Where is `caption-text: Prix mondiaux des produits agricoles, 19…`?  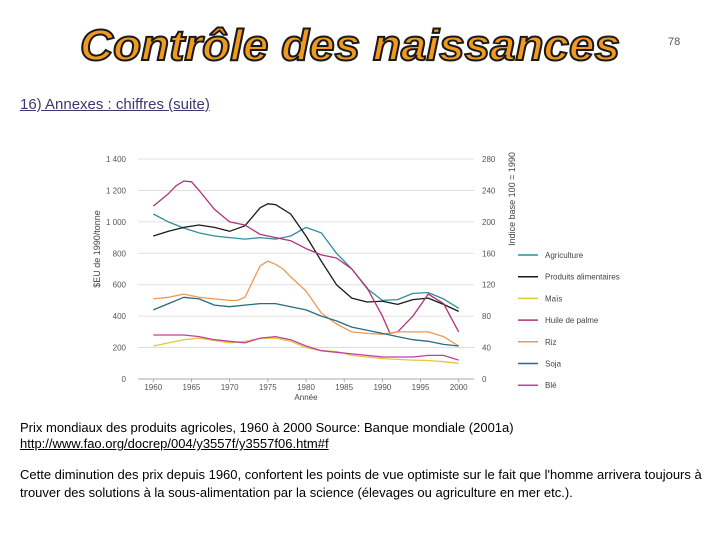
caption-text: Prix mondiaux des produits agricoles, 19… is located at coordinates (267, 427).